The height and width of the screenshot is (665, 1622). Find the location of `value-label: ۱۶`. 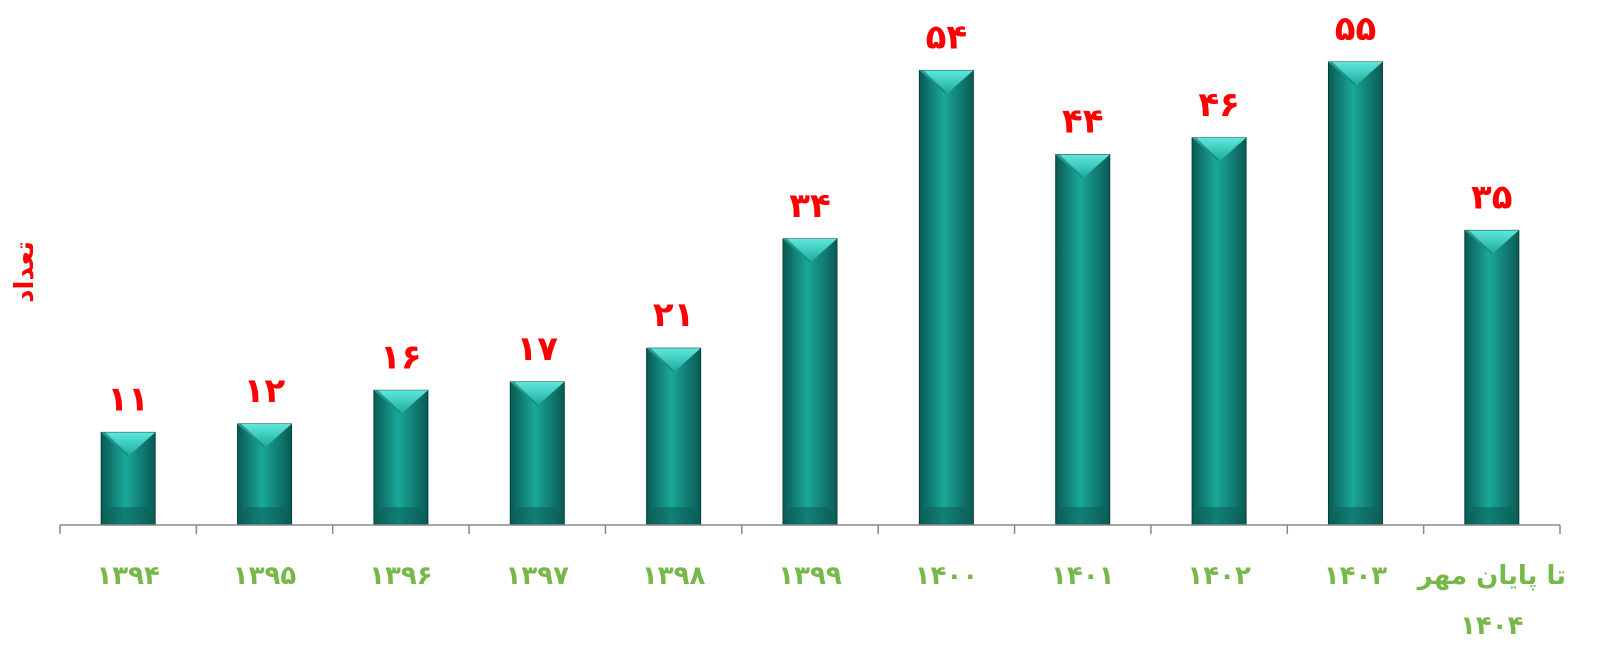

value-label: ۱۶ is located at coordinates (401, 357).